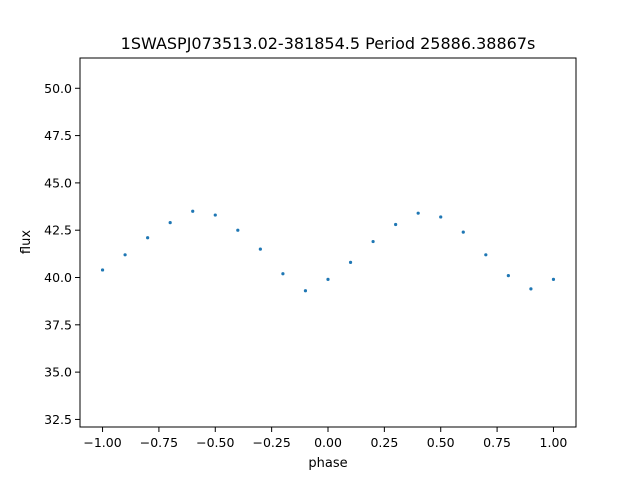  I want to click on x-tick-label: −0.25, so click(271, 442).